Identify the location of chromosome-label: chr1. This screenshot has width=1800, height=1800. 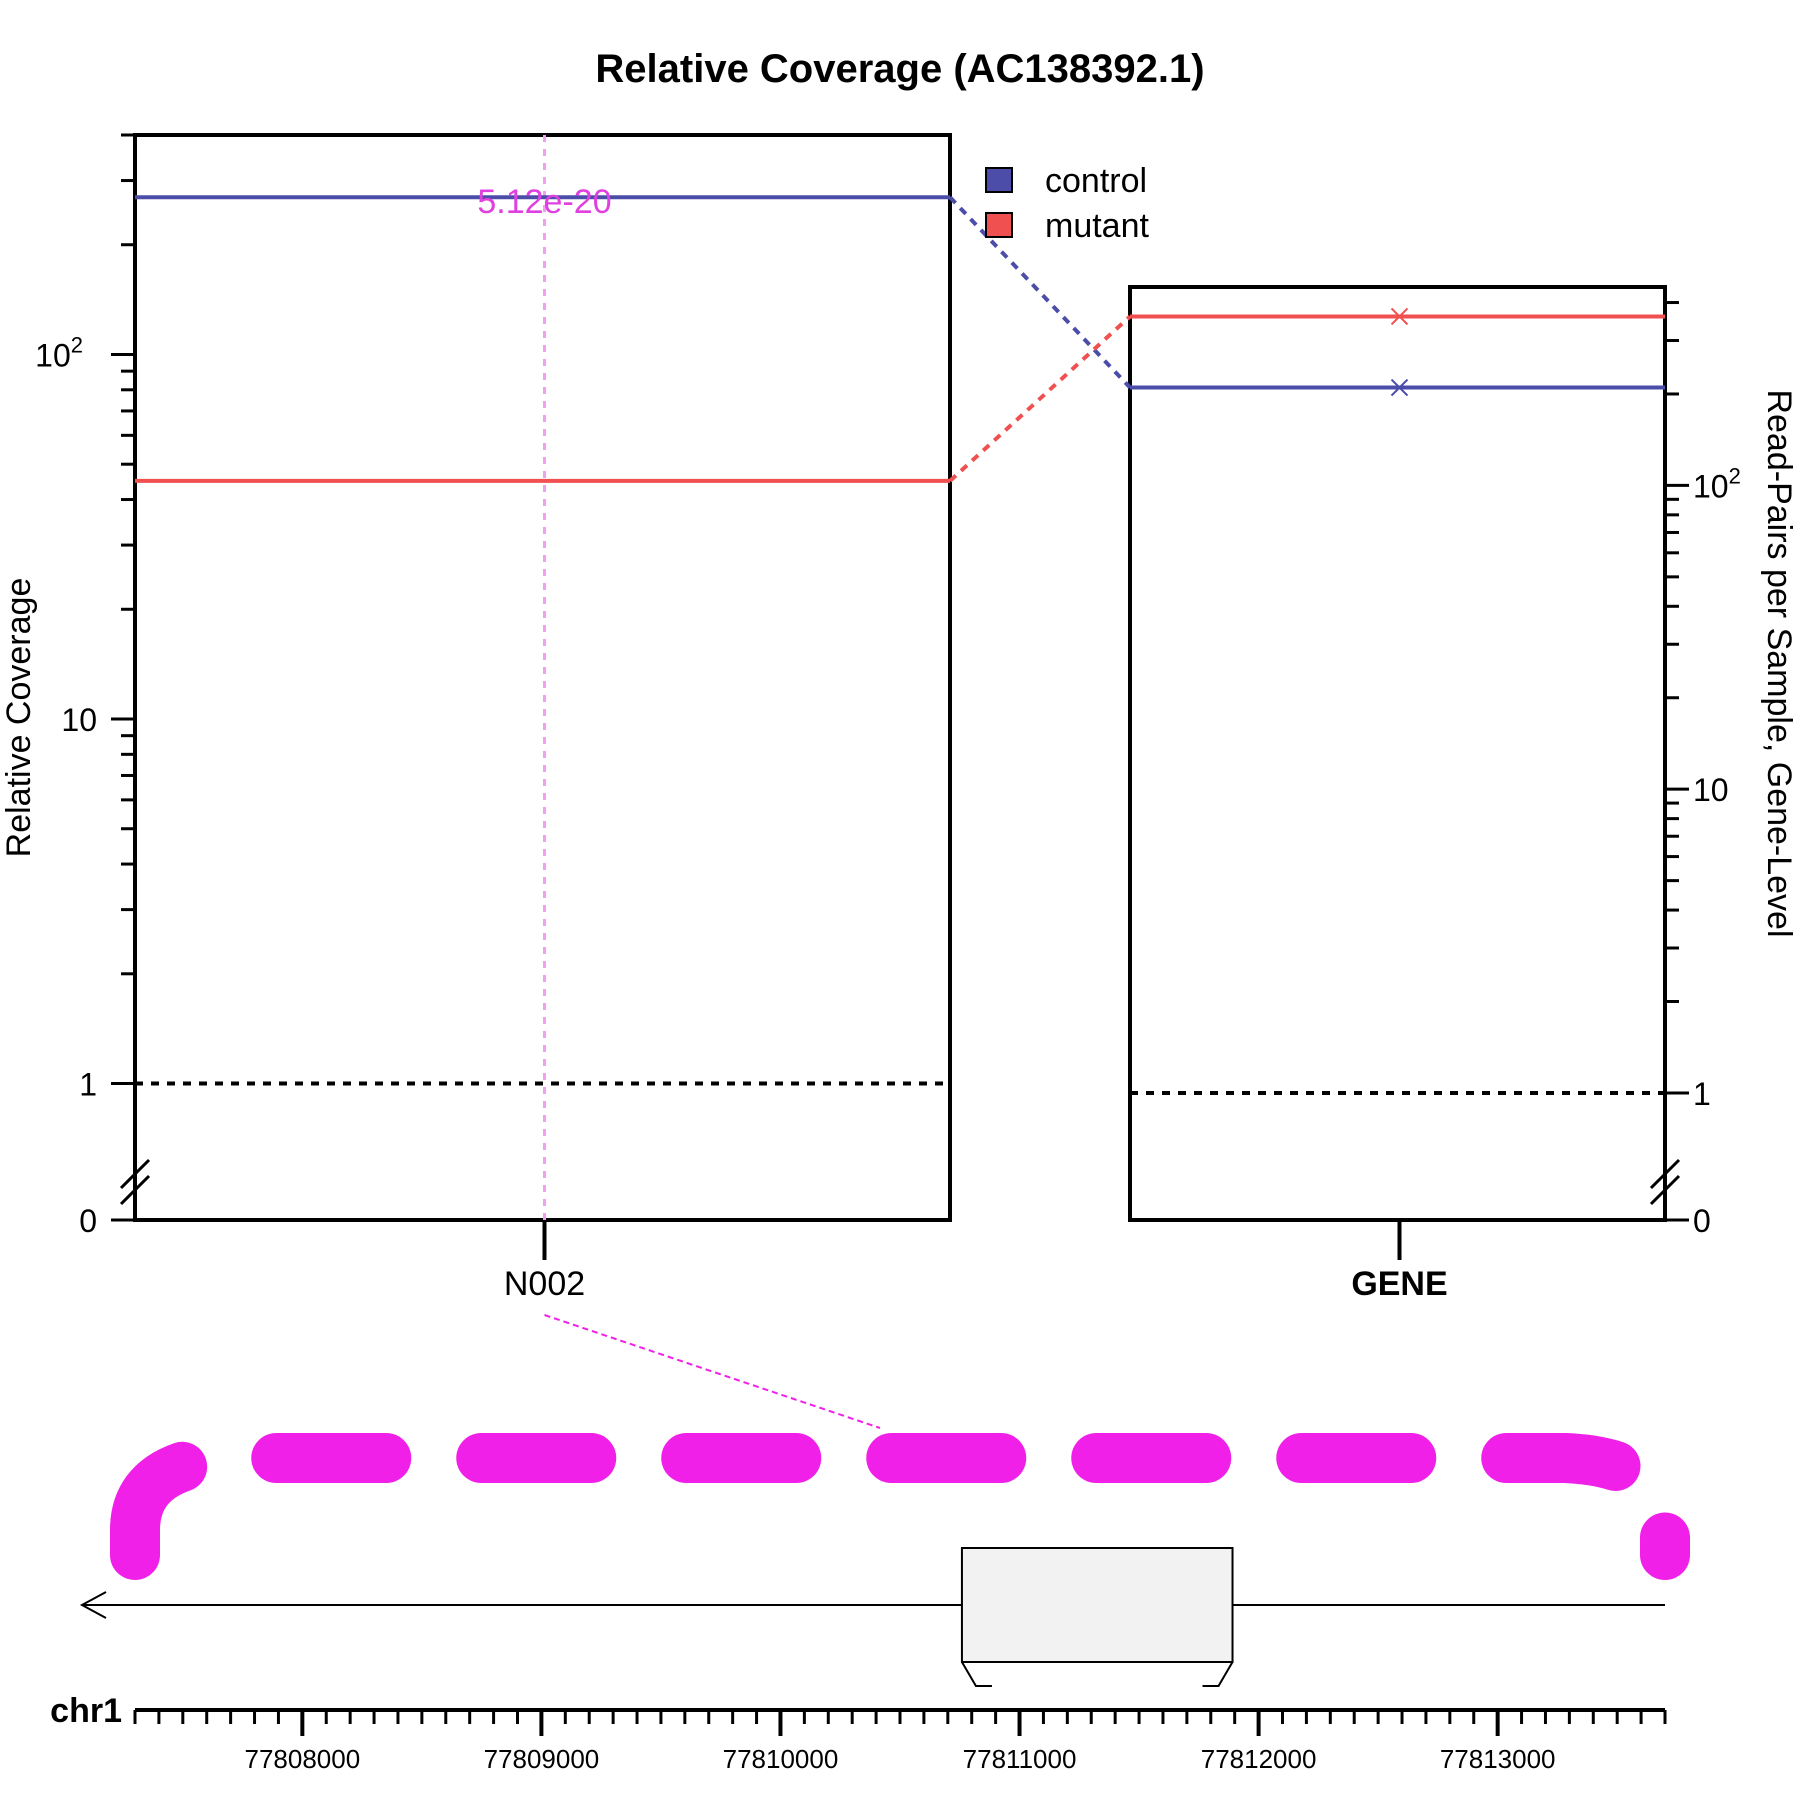
(86, 1711).